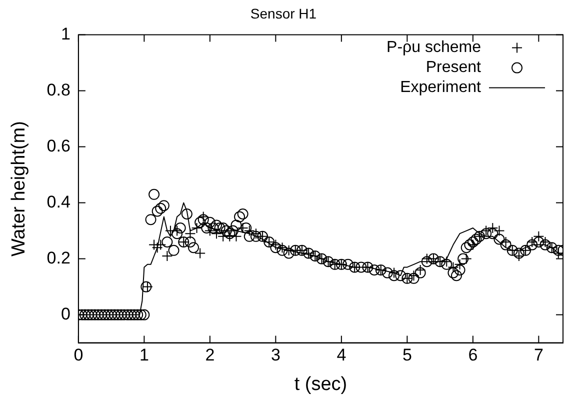 This screenshot has width=579, height=402. What do you see at coordinates (434, 47) in the screenshot?
I see `legend-label: P-ρu scheme` at bounding box center [434, 47].